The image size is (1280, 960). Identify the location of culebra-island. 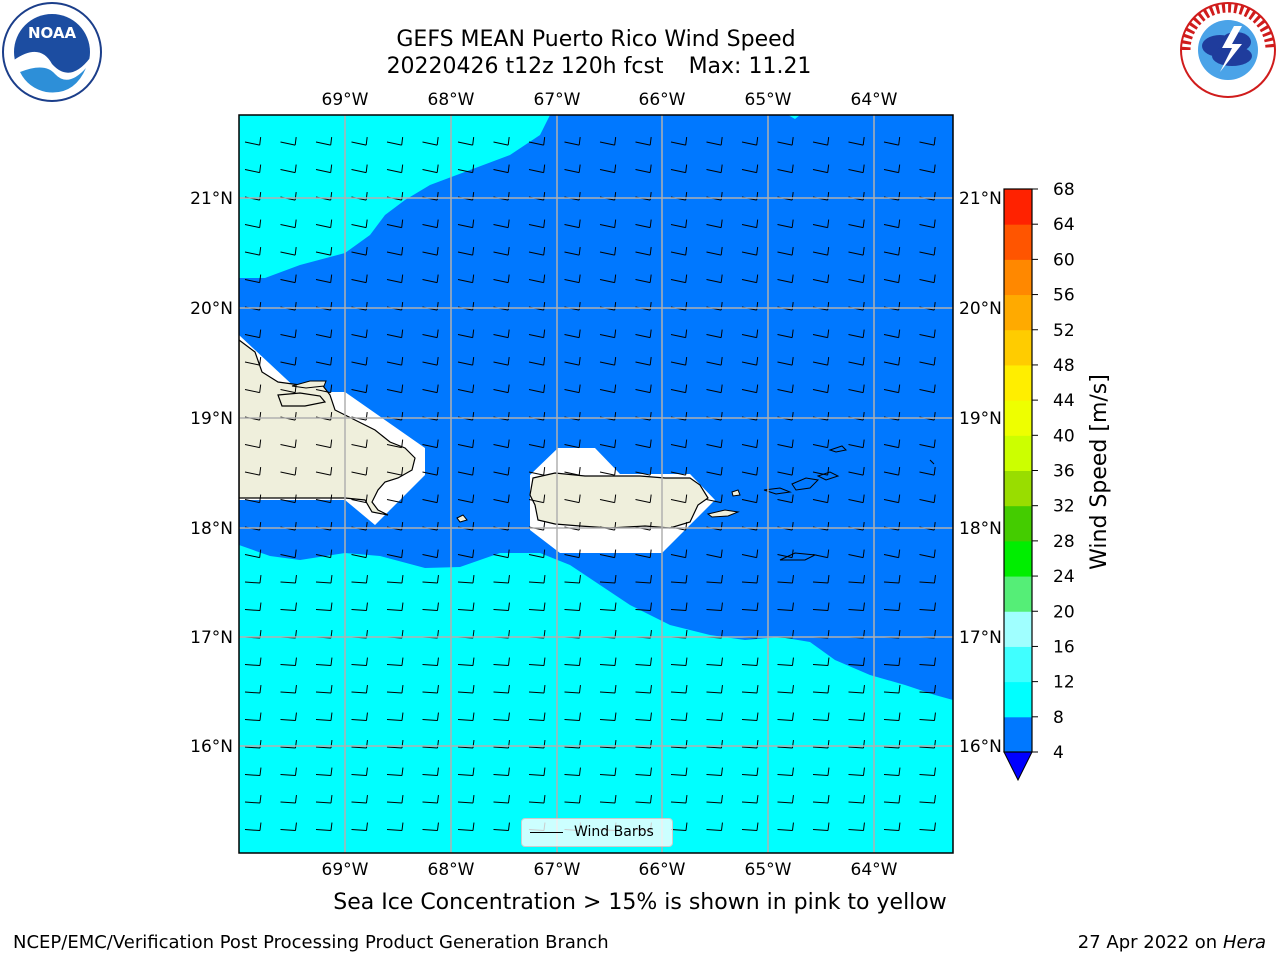
(736, 493).